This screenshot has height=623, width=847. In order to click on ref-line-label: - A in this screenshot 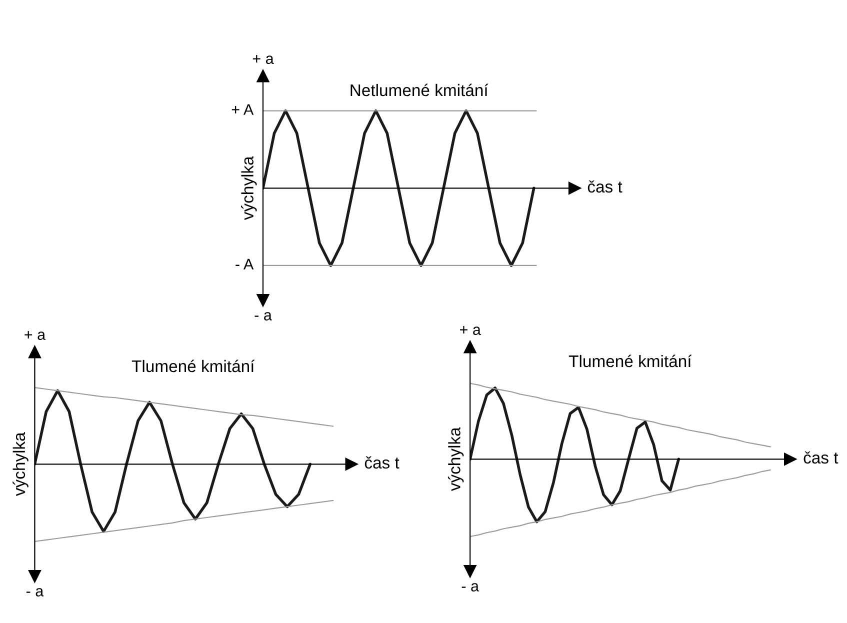, I will do `click(245, 264)`.